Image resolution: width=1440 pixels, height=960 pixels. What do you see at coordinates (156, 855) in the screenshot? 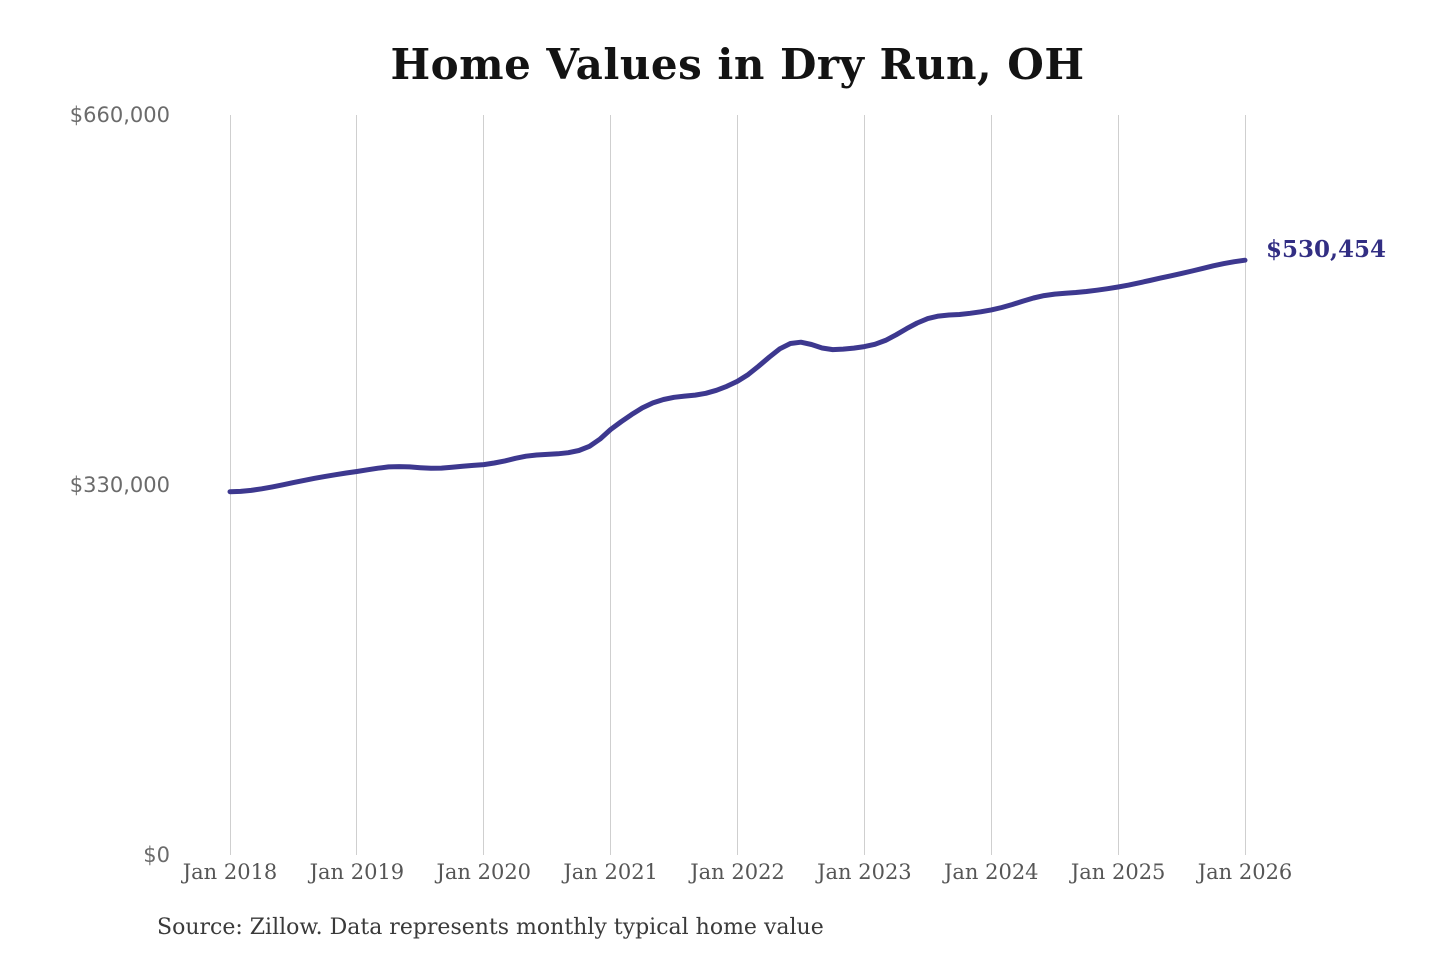
I see `y-axis-tick-label: $0` at bounding box center [156, 855].